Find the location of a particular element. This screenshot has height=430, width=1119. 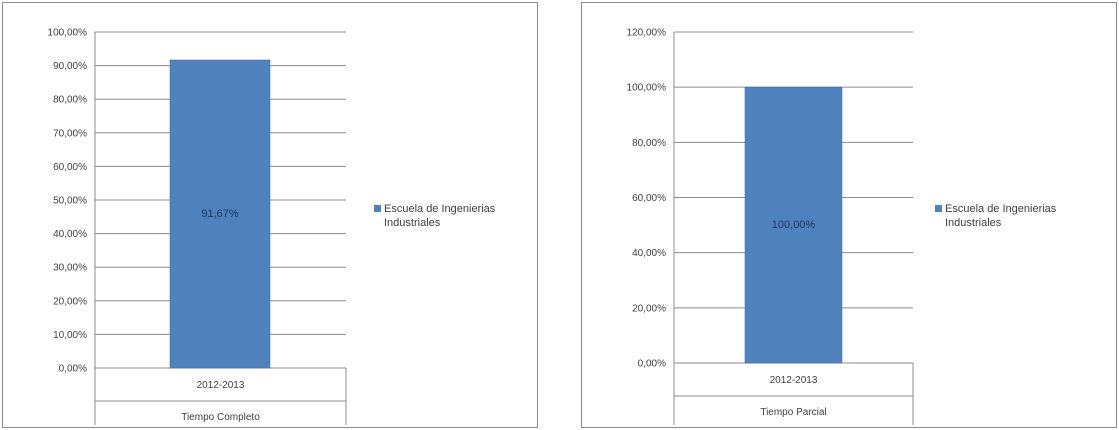

y-tick-label: 120,00% is located at coordinates (647, 33).